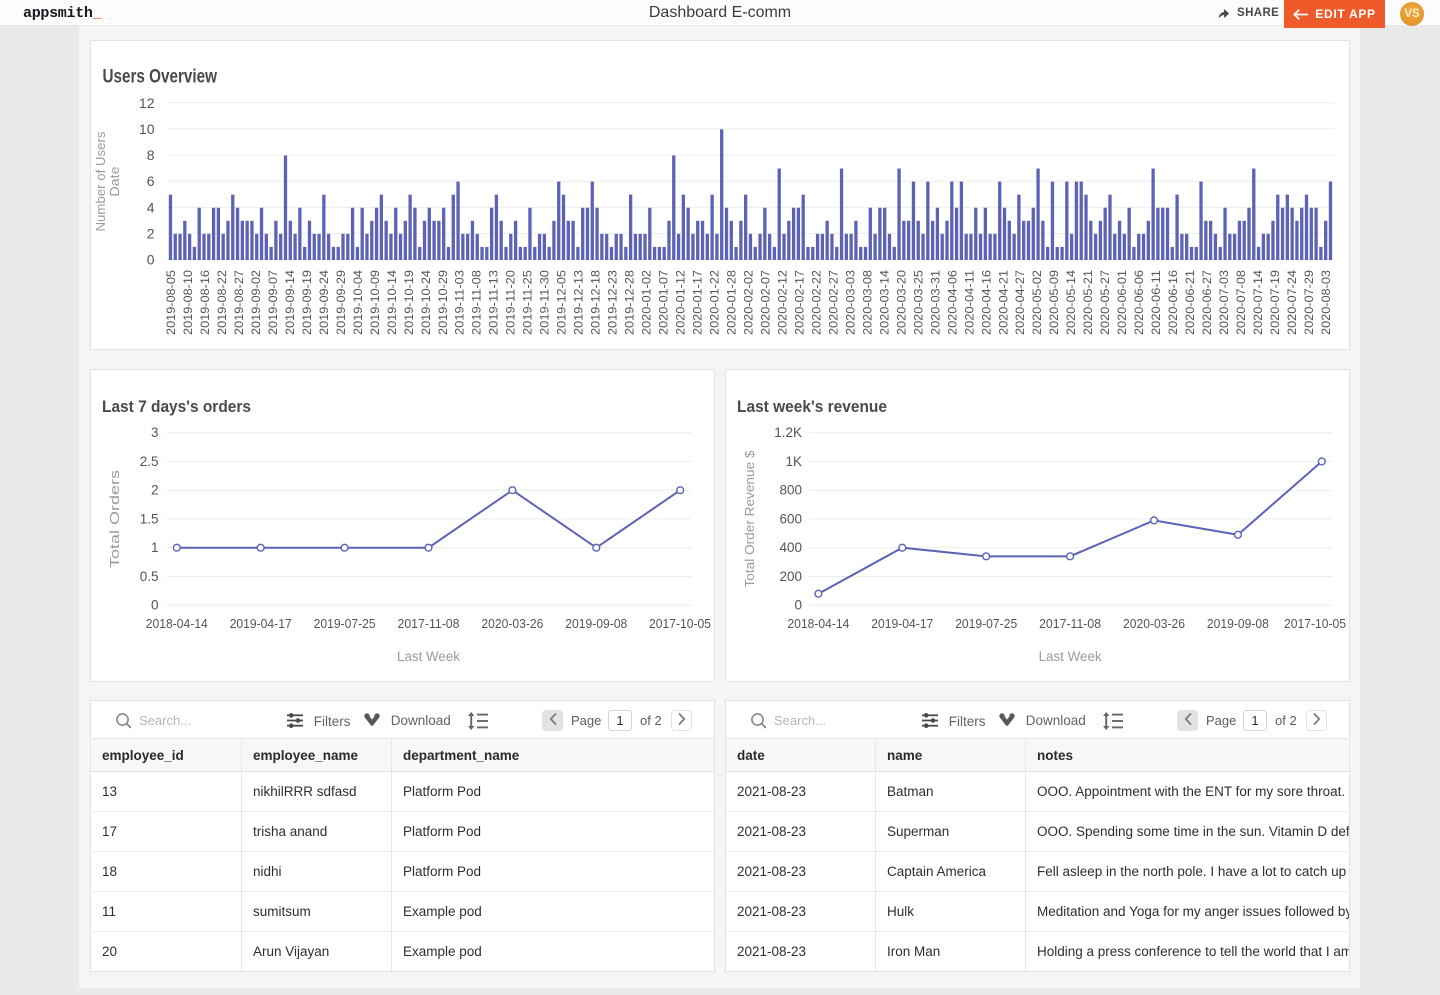 This screenshot has width=1440, height=995. I want to click on svg-text: 2020-04-11, so click(970, 302).